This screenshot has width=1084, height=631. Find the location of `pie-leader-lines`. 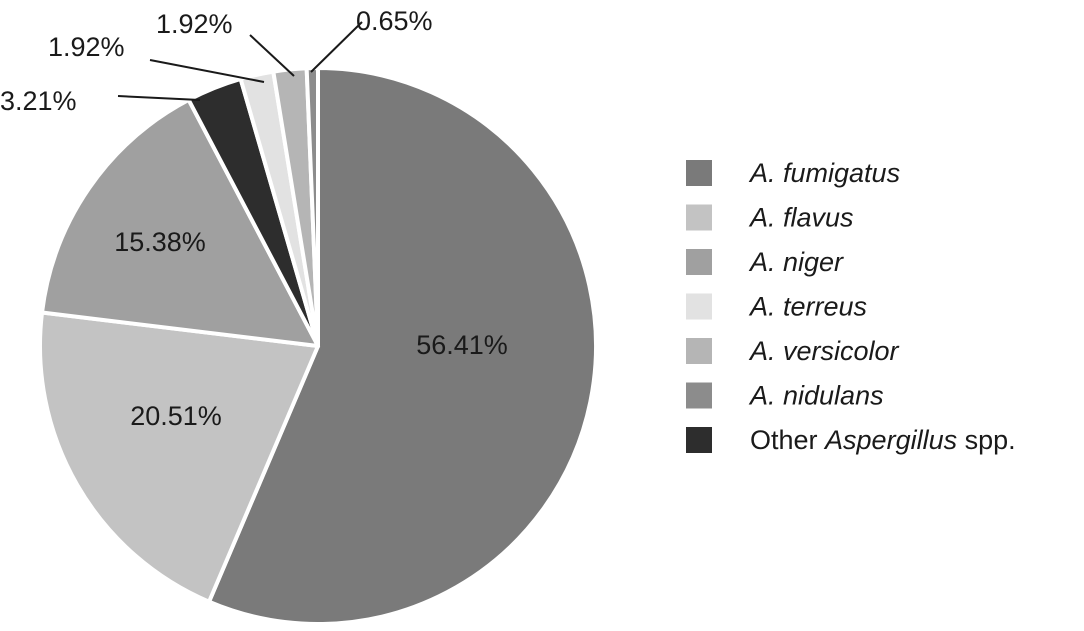

pie-leader-lines is located at coordinates (240, 61).